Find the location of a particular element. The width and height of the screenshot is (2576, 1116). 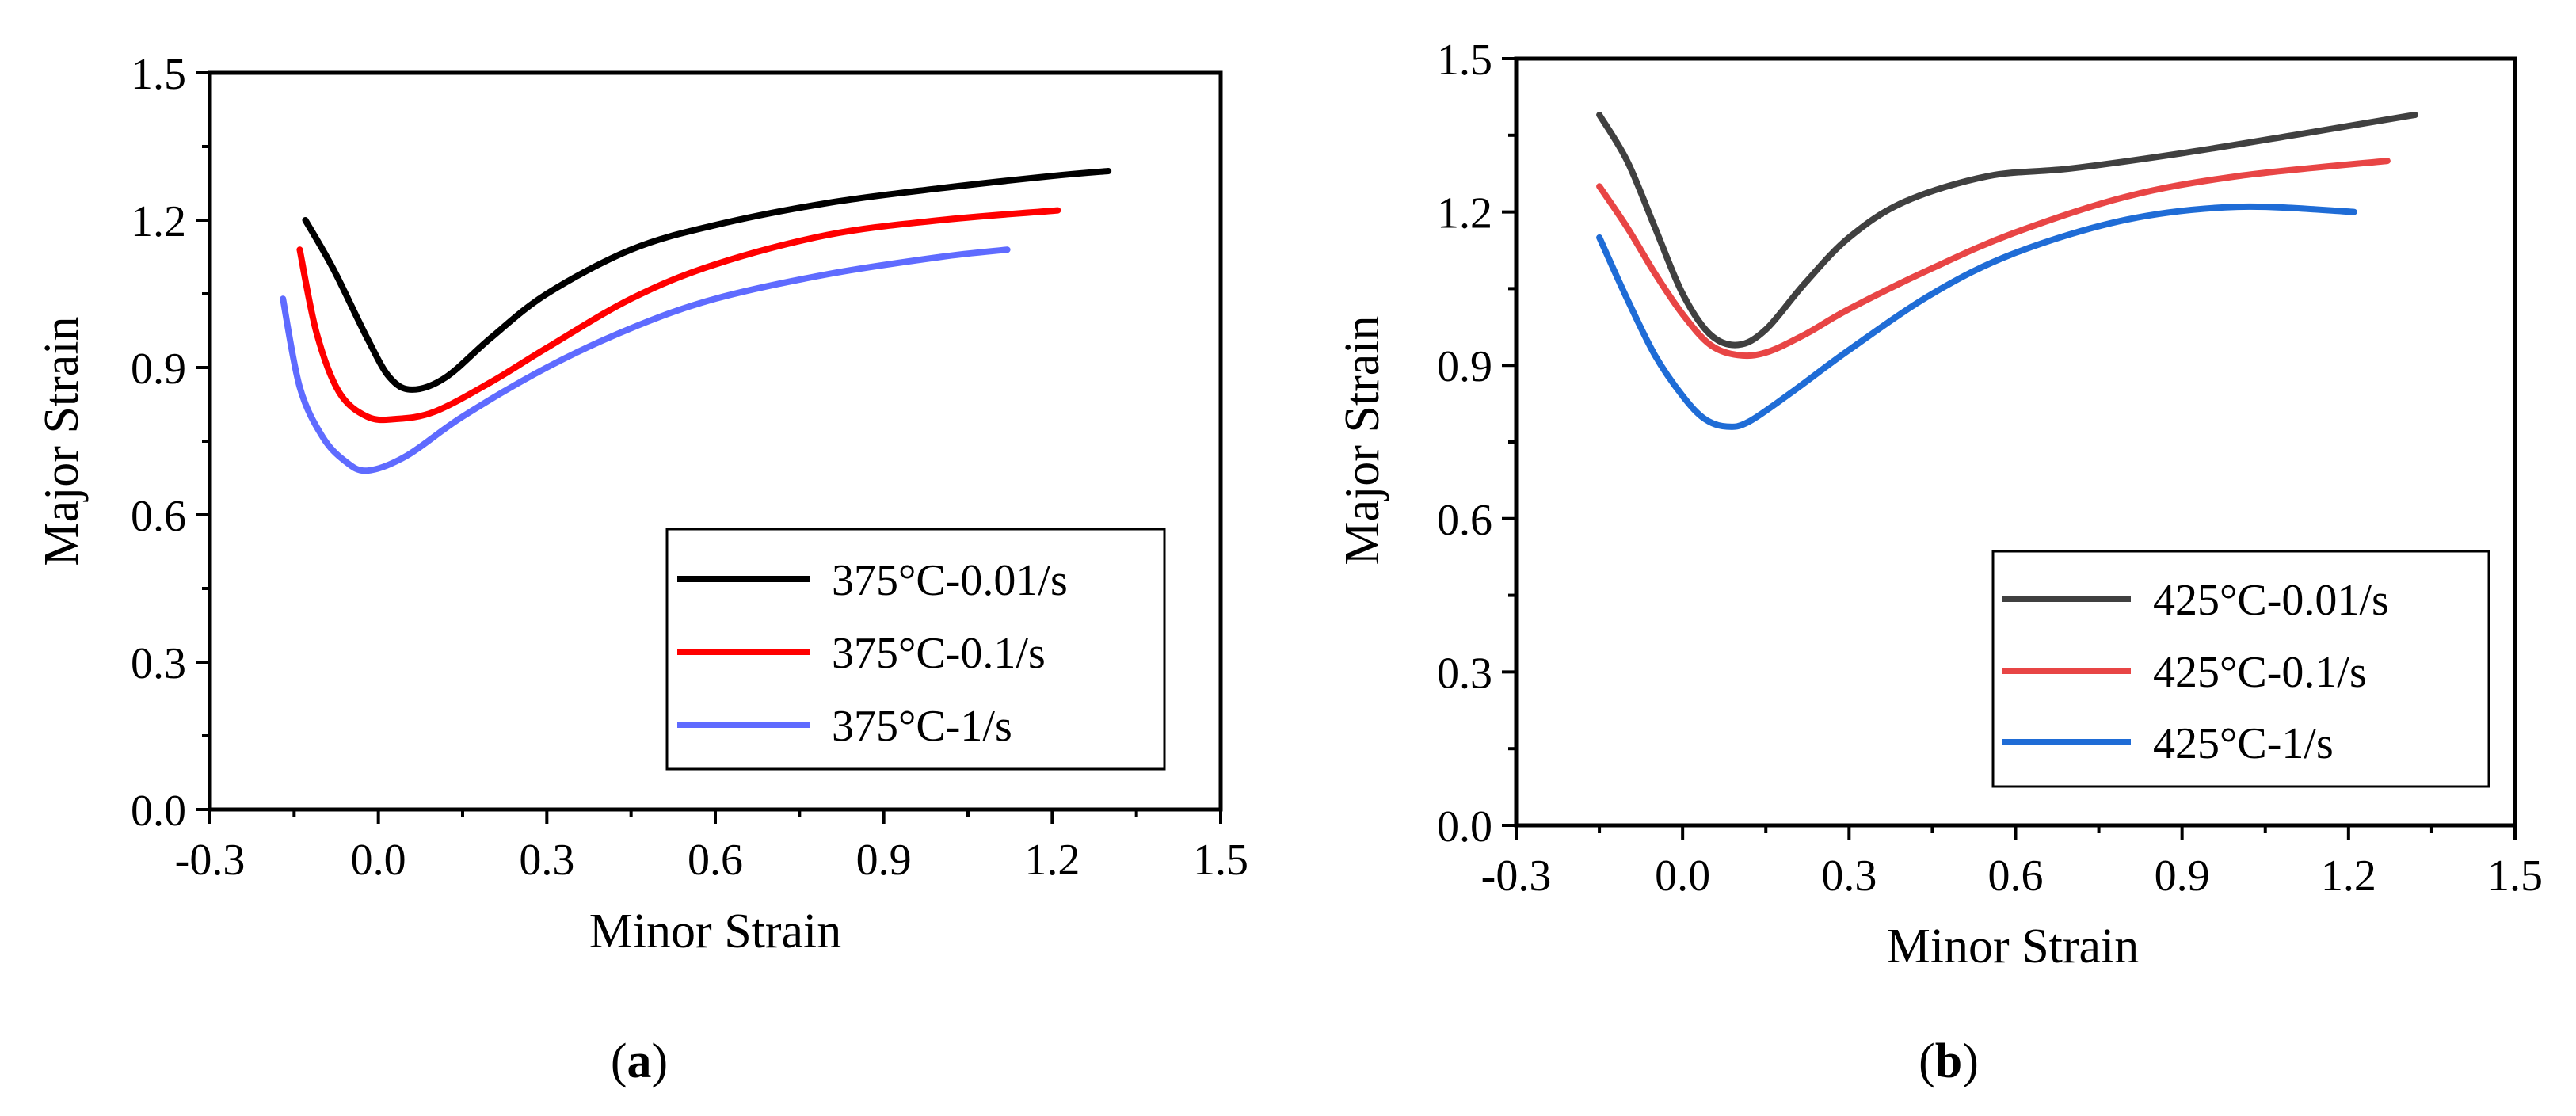

panel-a-legend: 375°C-0.01/s 375°C-0.1/s 375°C-1/s is located at coordinates (916, 650).